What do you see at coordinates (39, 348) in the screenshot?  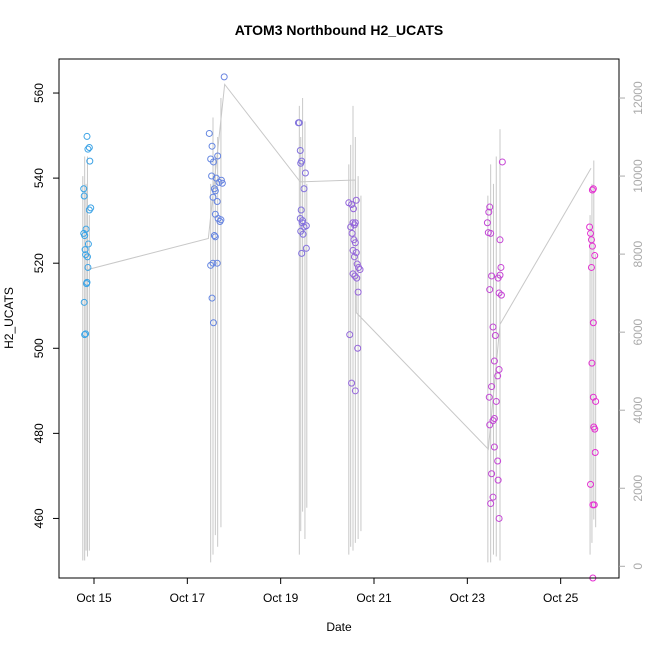 I see `y-tick-label: 500` at bounding box center [39, 348].